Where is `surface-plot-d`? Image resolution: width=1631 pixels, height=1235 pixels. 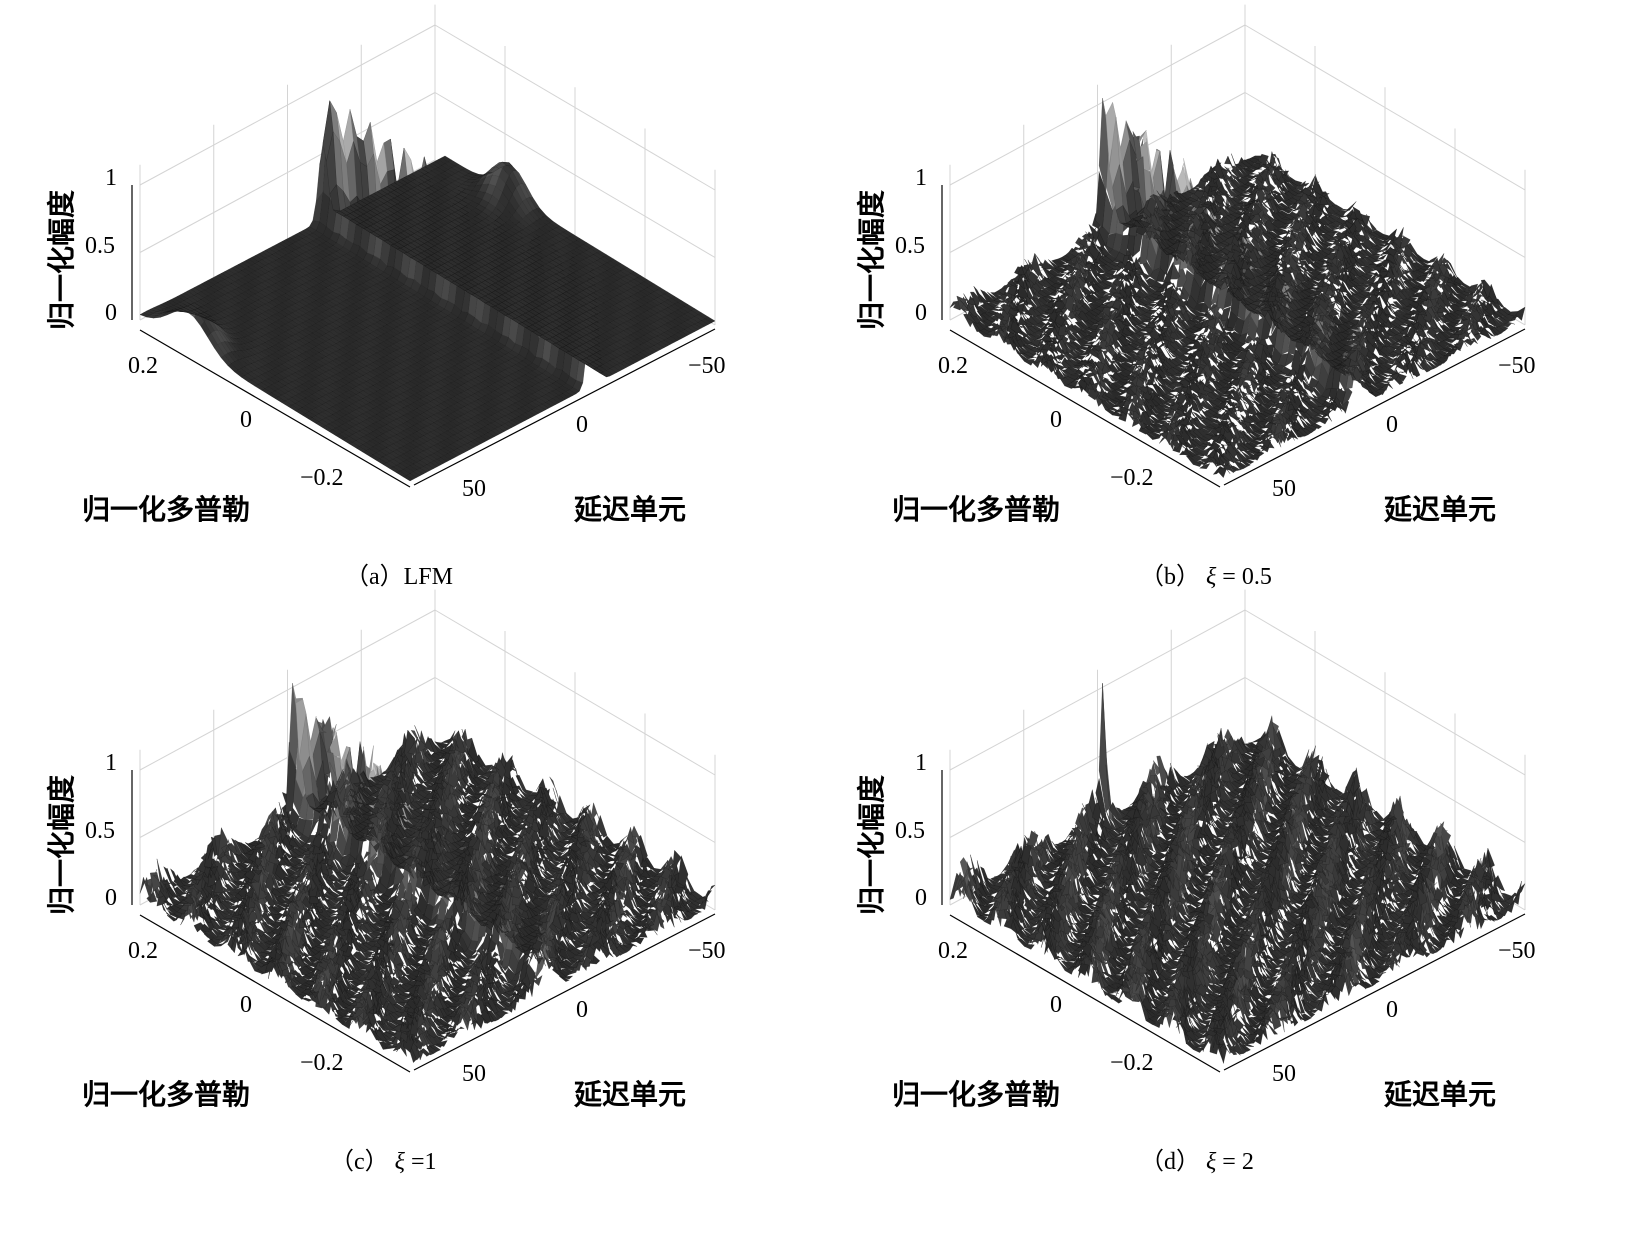
surface-plot-d is located at coordinates (1233, 831).